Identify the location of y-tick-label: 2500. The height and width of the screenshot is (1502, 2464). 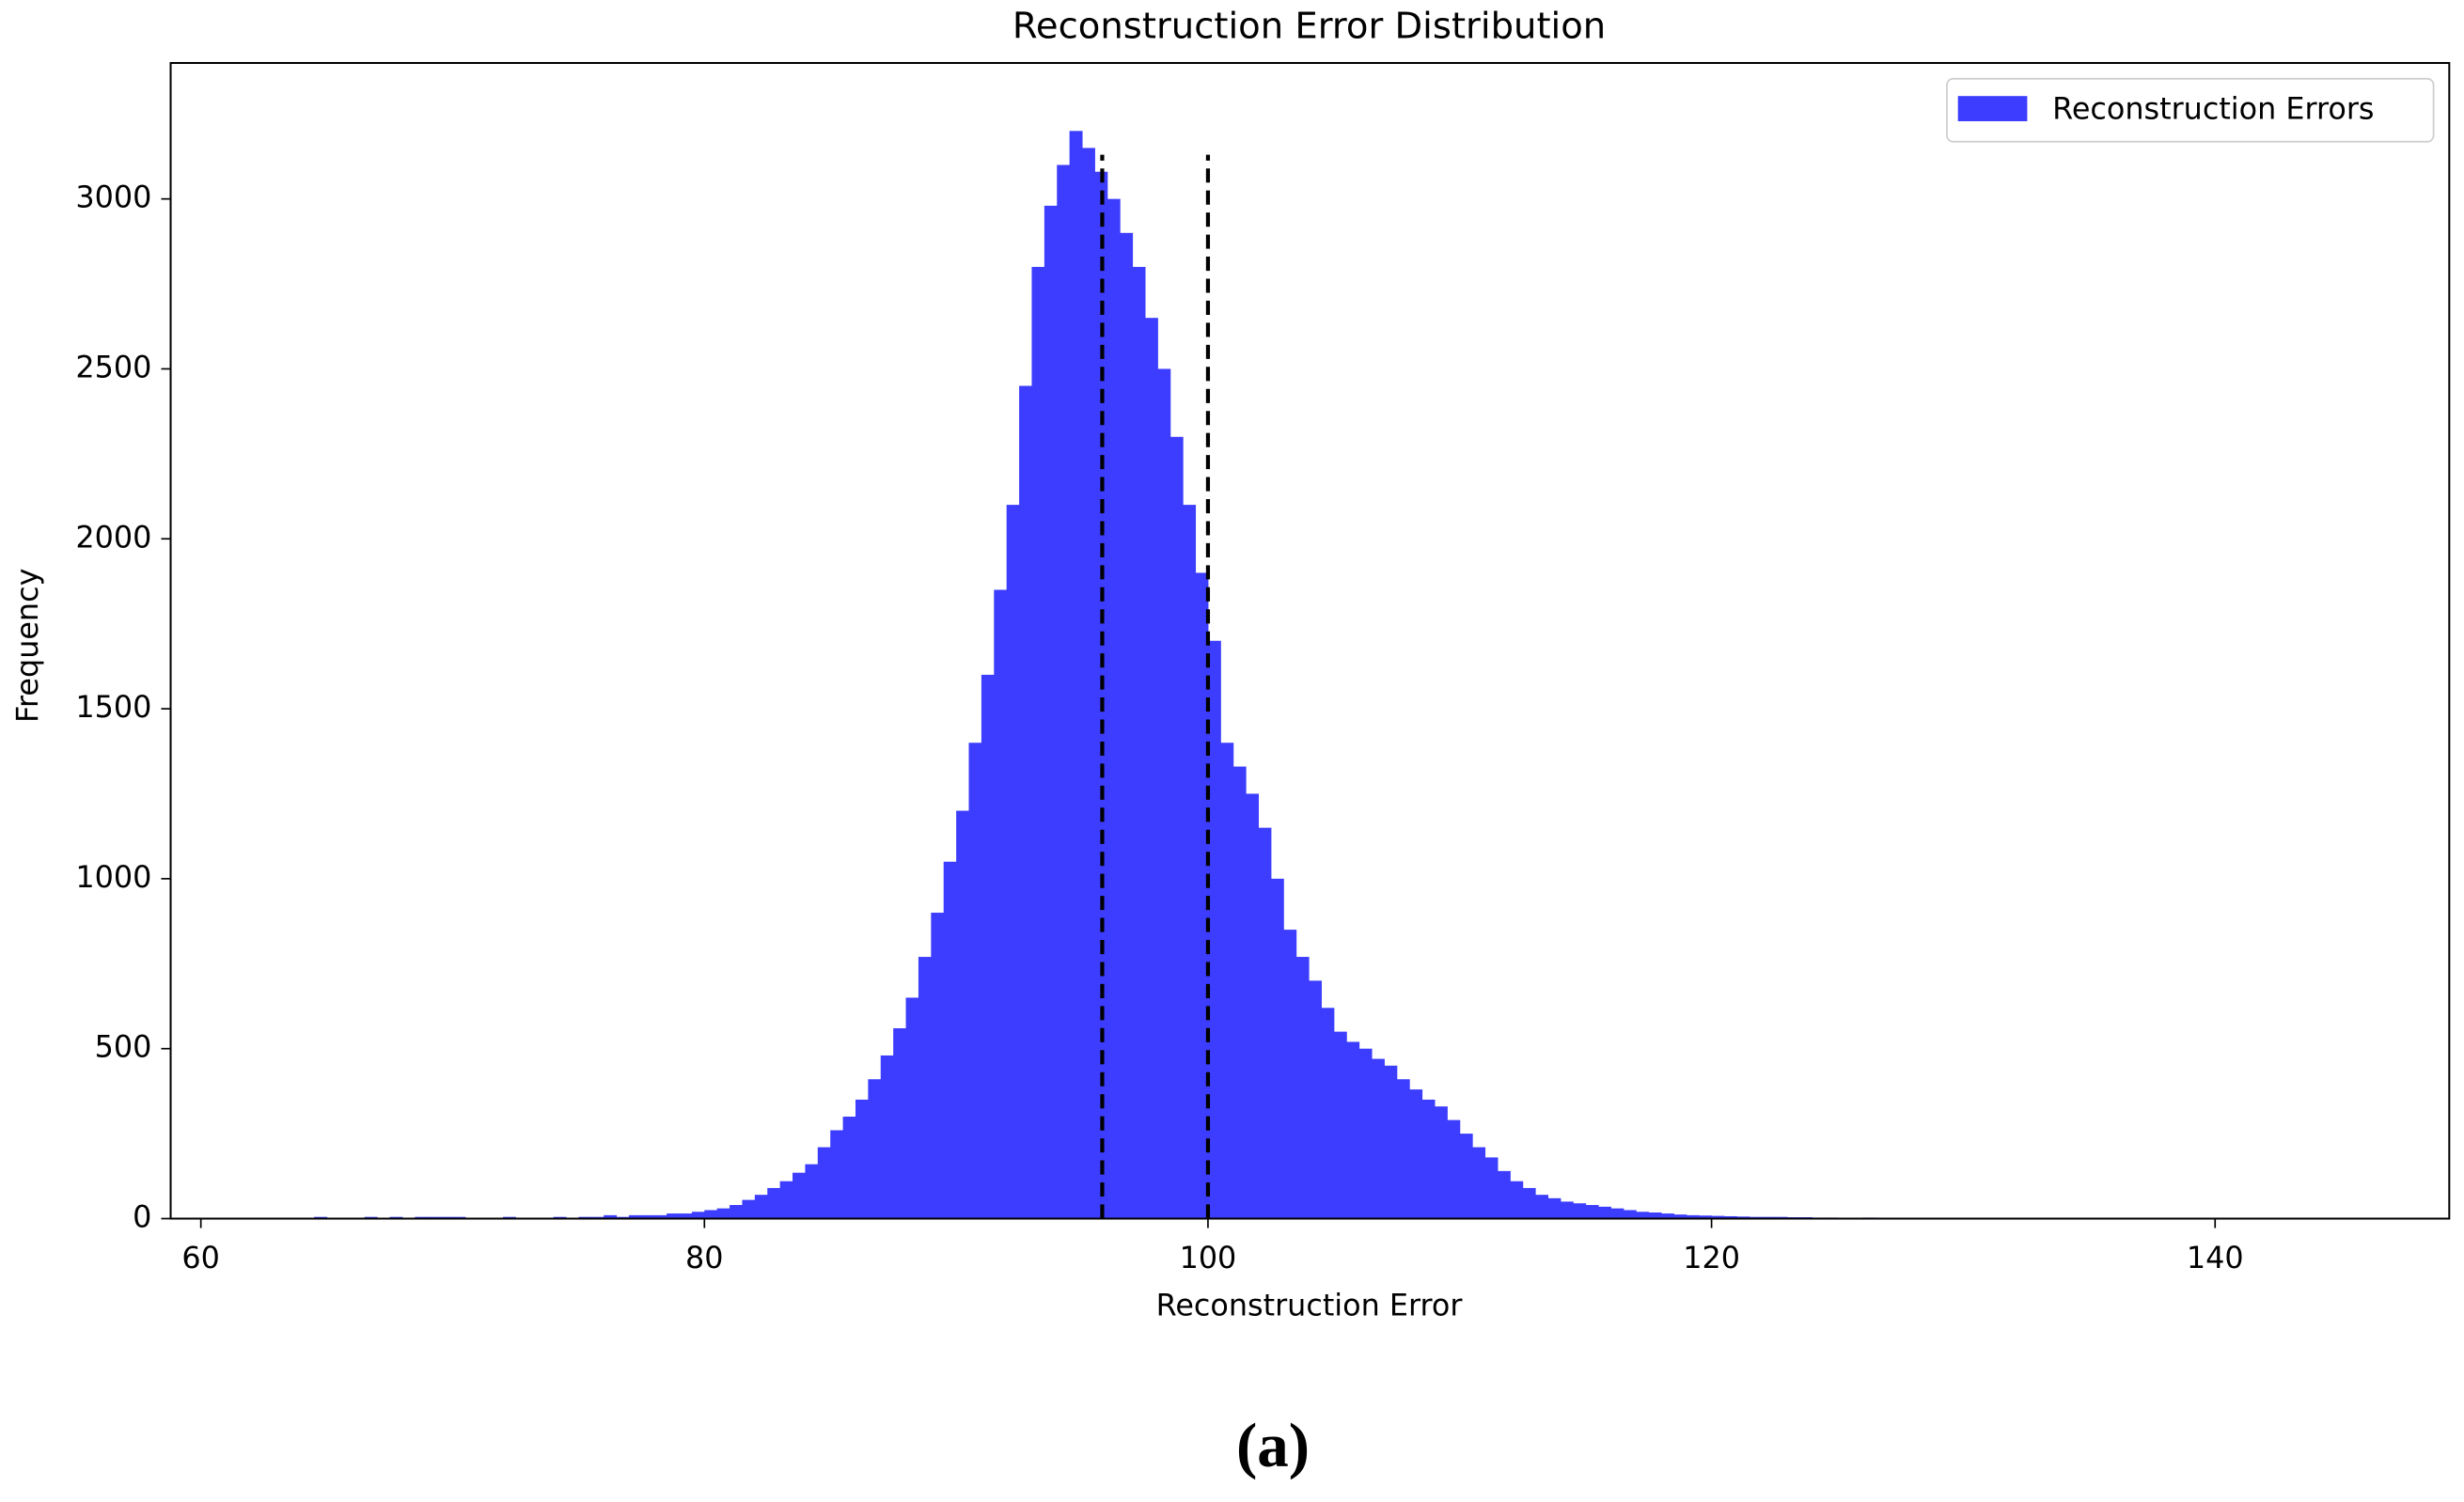
(113, 366).